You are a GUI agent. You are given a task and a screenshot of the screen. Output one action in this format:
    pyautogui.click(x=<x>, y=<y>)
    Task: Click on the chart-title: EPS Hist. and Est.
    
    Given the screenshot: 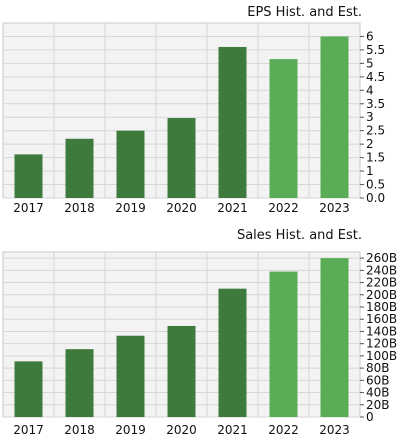 What is the action you would take?
    pyautogui.click(x=304, y=12)
    